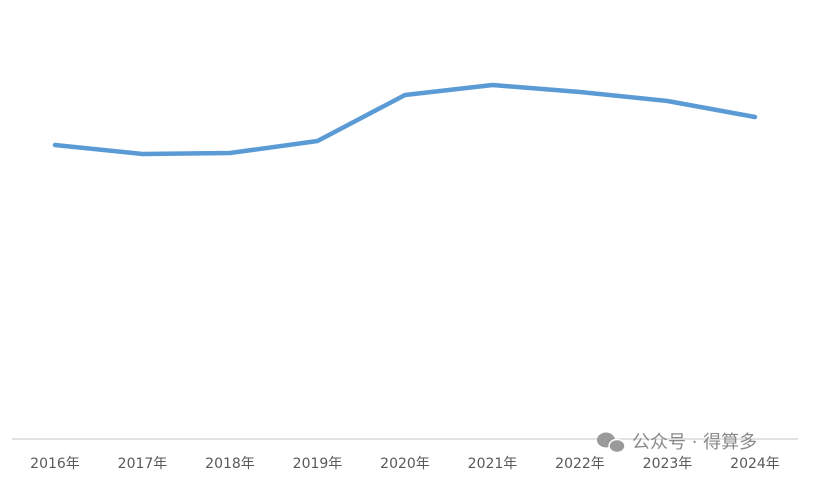 The image size is (817, 477). I want to click on x-tick-label: 2020年, so click(405, 464).